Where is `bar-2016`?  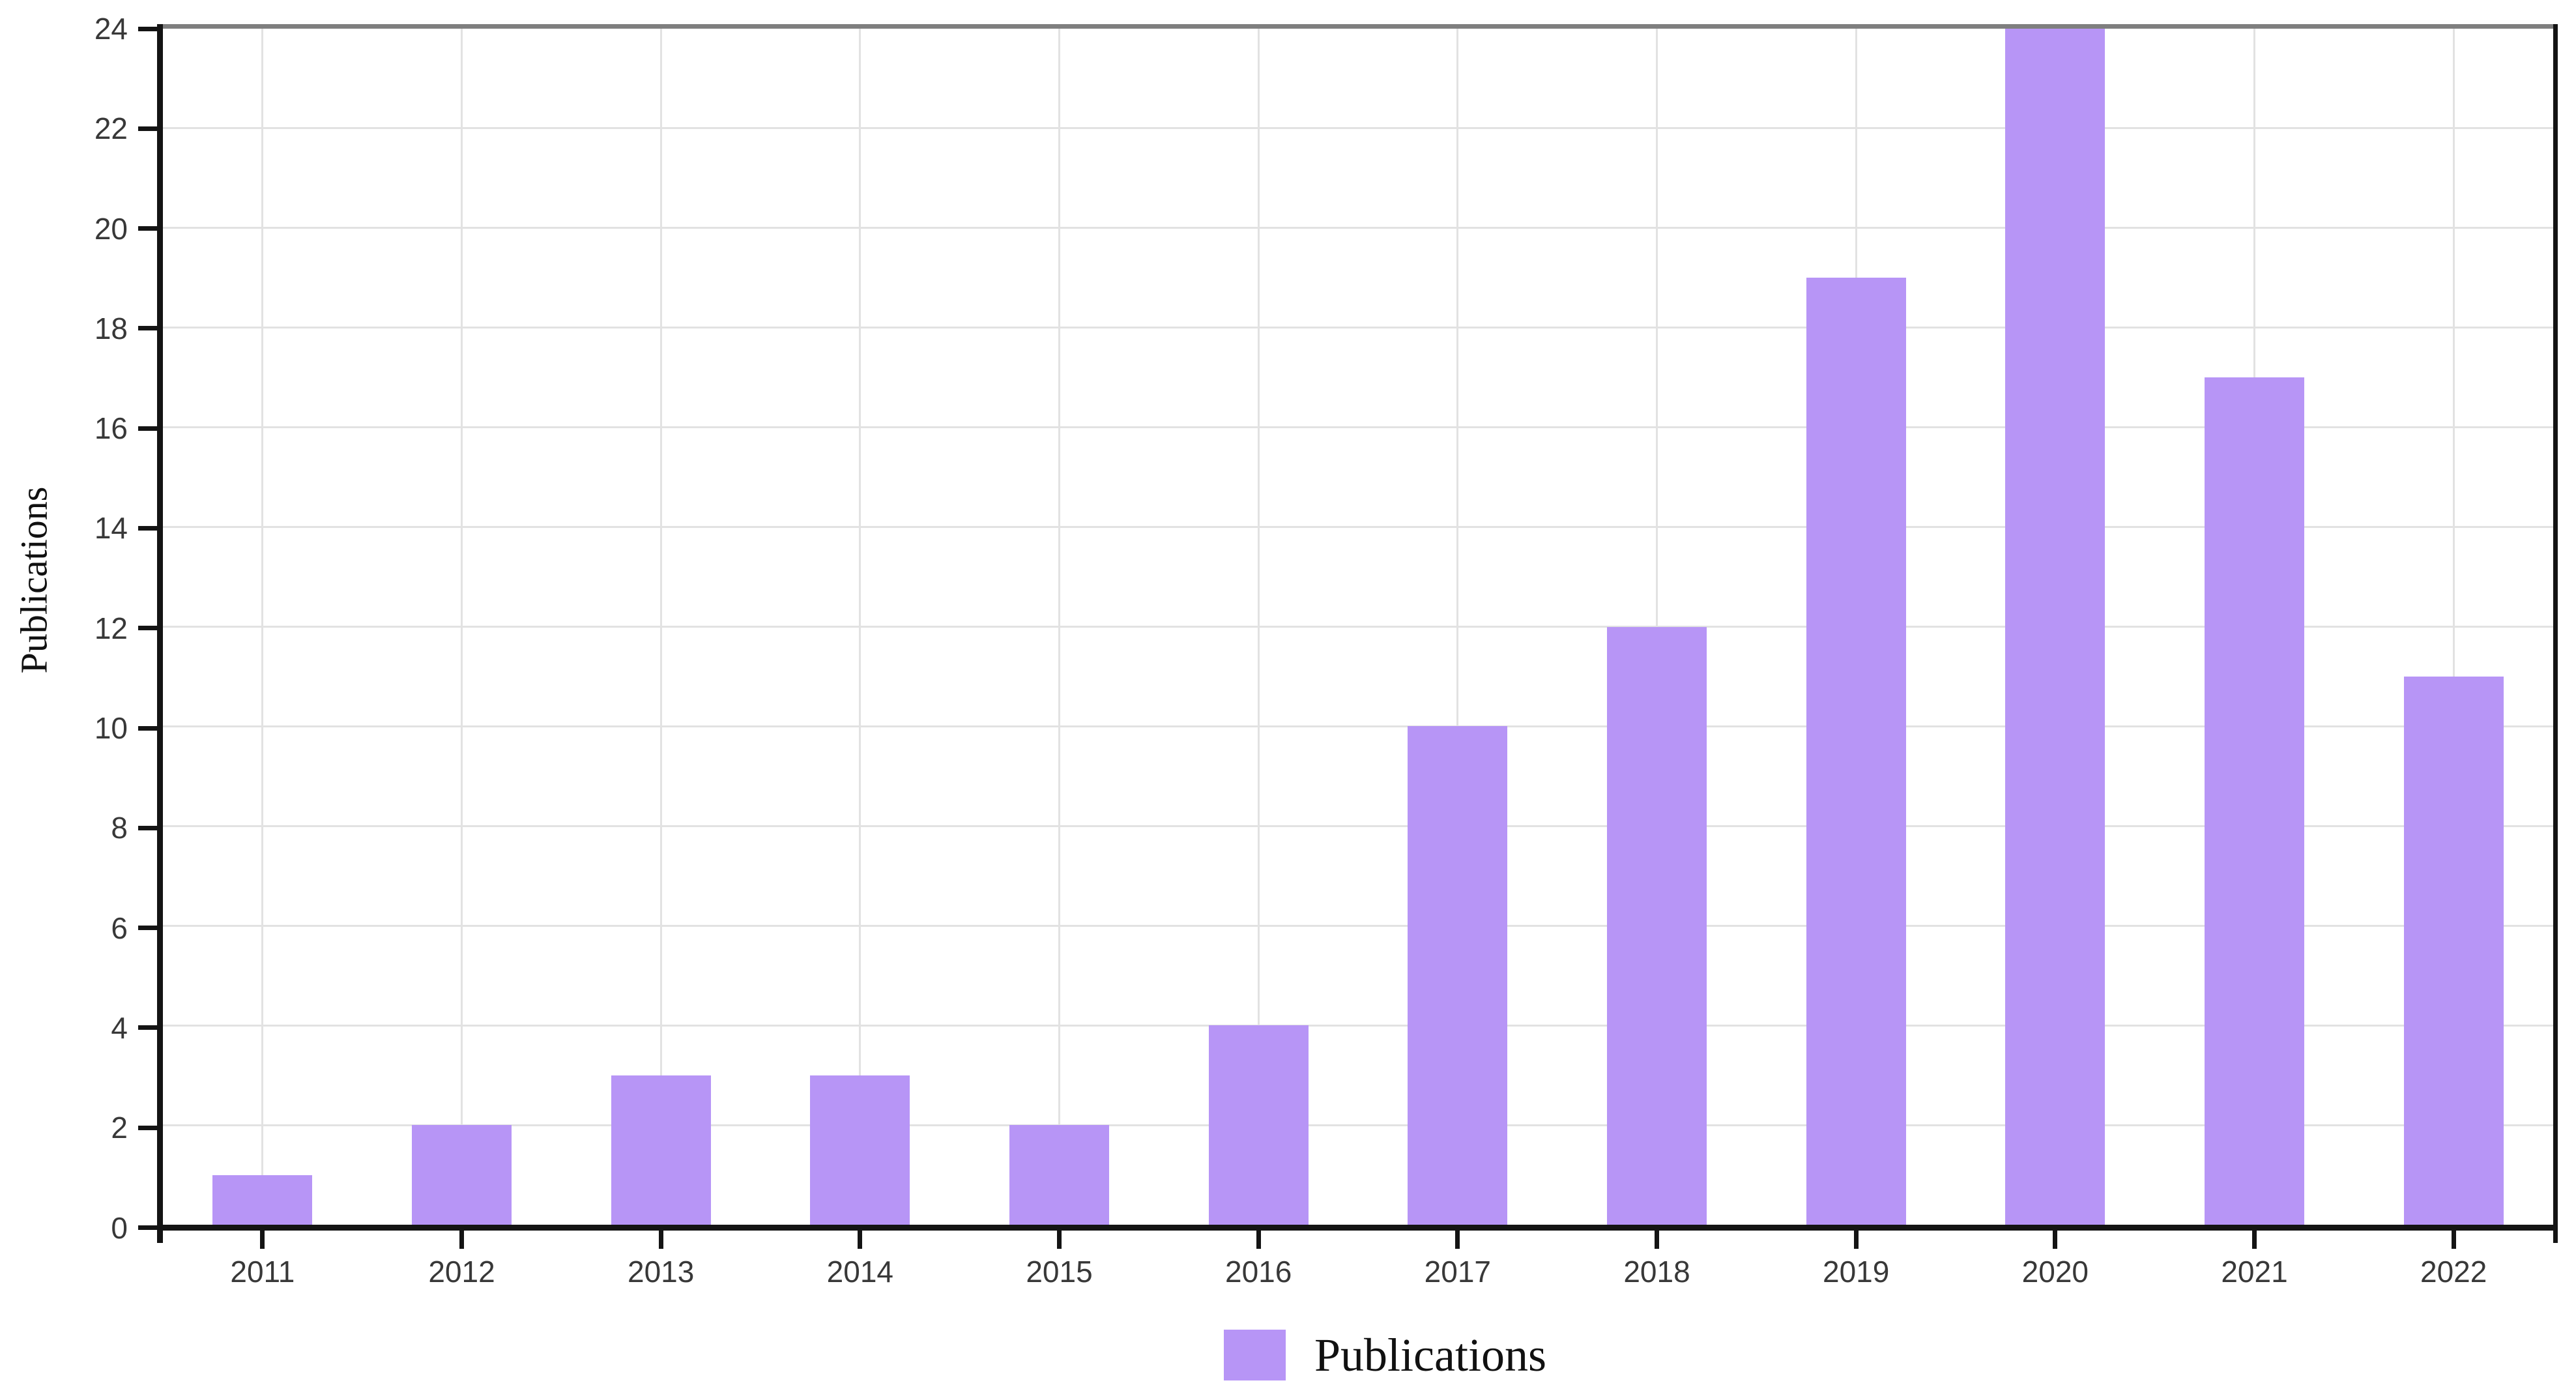 bar-2016 is located at coordinates (1258, 1125).